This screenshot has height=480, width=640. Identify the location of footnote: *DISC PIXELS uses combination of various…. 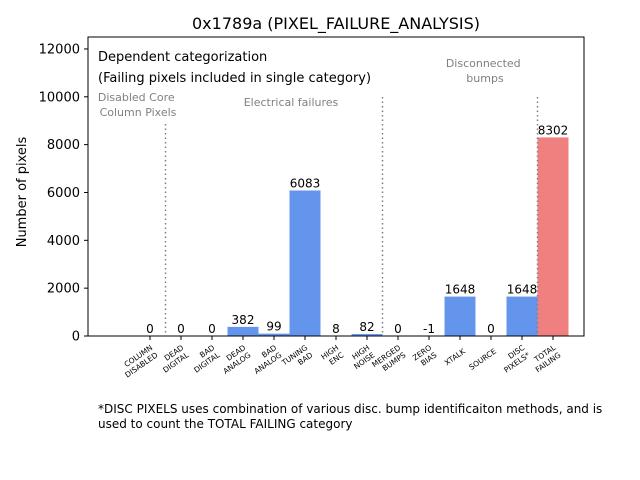
(352, 416).